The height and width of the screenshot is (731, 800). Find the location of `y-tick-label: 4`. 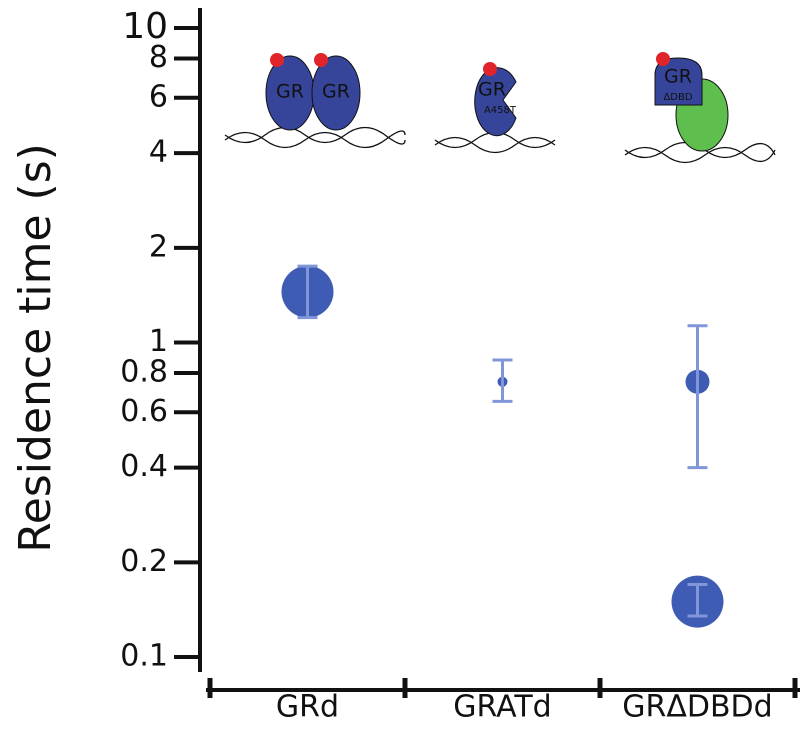

y-tick-label: 4 is located at coordinates (158, 152).